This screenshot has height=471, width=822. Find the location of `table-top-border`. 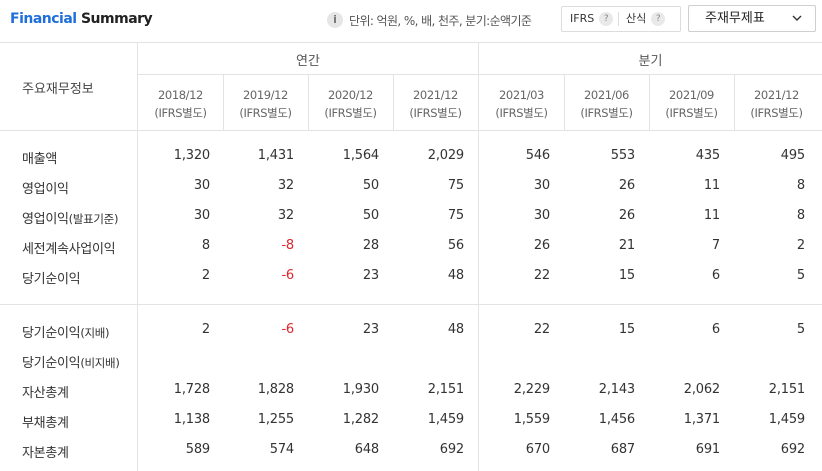

table-top-border is located at coordinates (411, 42).